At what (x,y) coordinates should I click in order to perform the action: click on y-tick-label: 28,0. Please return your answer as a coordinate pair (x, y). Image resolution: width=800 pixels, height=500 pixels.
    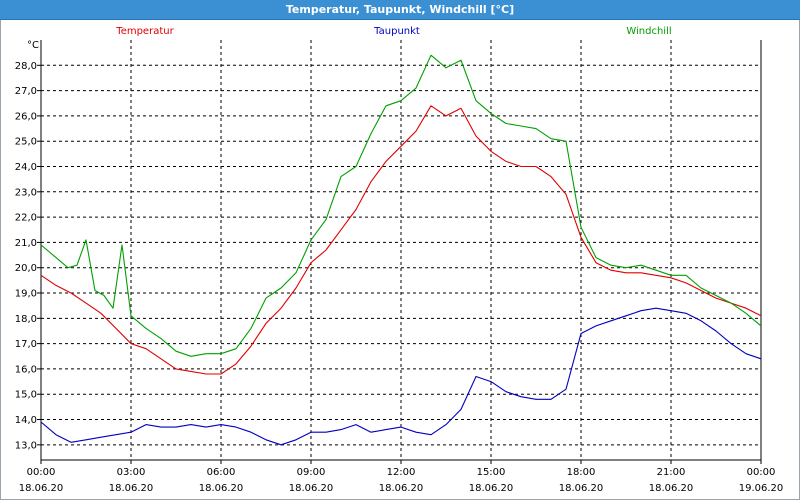
    Looking at the image, I should click on (26, 66).